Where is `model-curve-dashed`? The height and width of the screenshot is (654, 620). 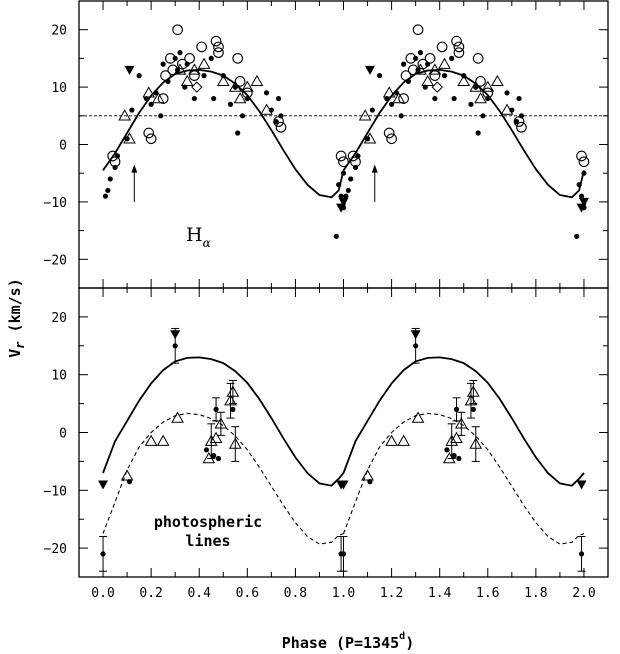 model-curve-dashed is located at coordinates (463, 478).